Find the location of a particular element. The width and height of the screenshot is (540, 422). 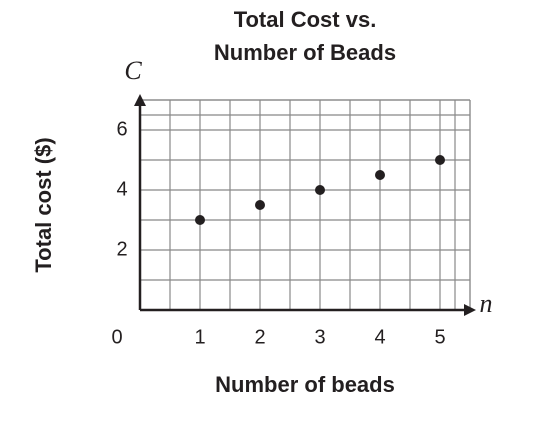

x-tick-label: 5 is located at coordinates (439, 337).